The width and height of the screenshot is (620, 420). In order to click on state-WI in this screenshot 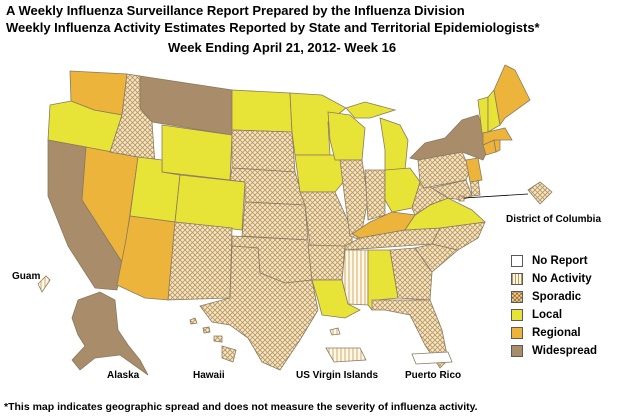, I will do `click(346, 136)`.